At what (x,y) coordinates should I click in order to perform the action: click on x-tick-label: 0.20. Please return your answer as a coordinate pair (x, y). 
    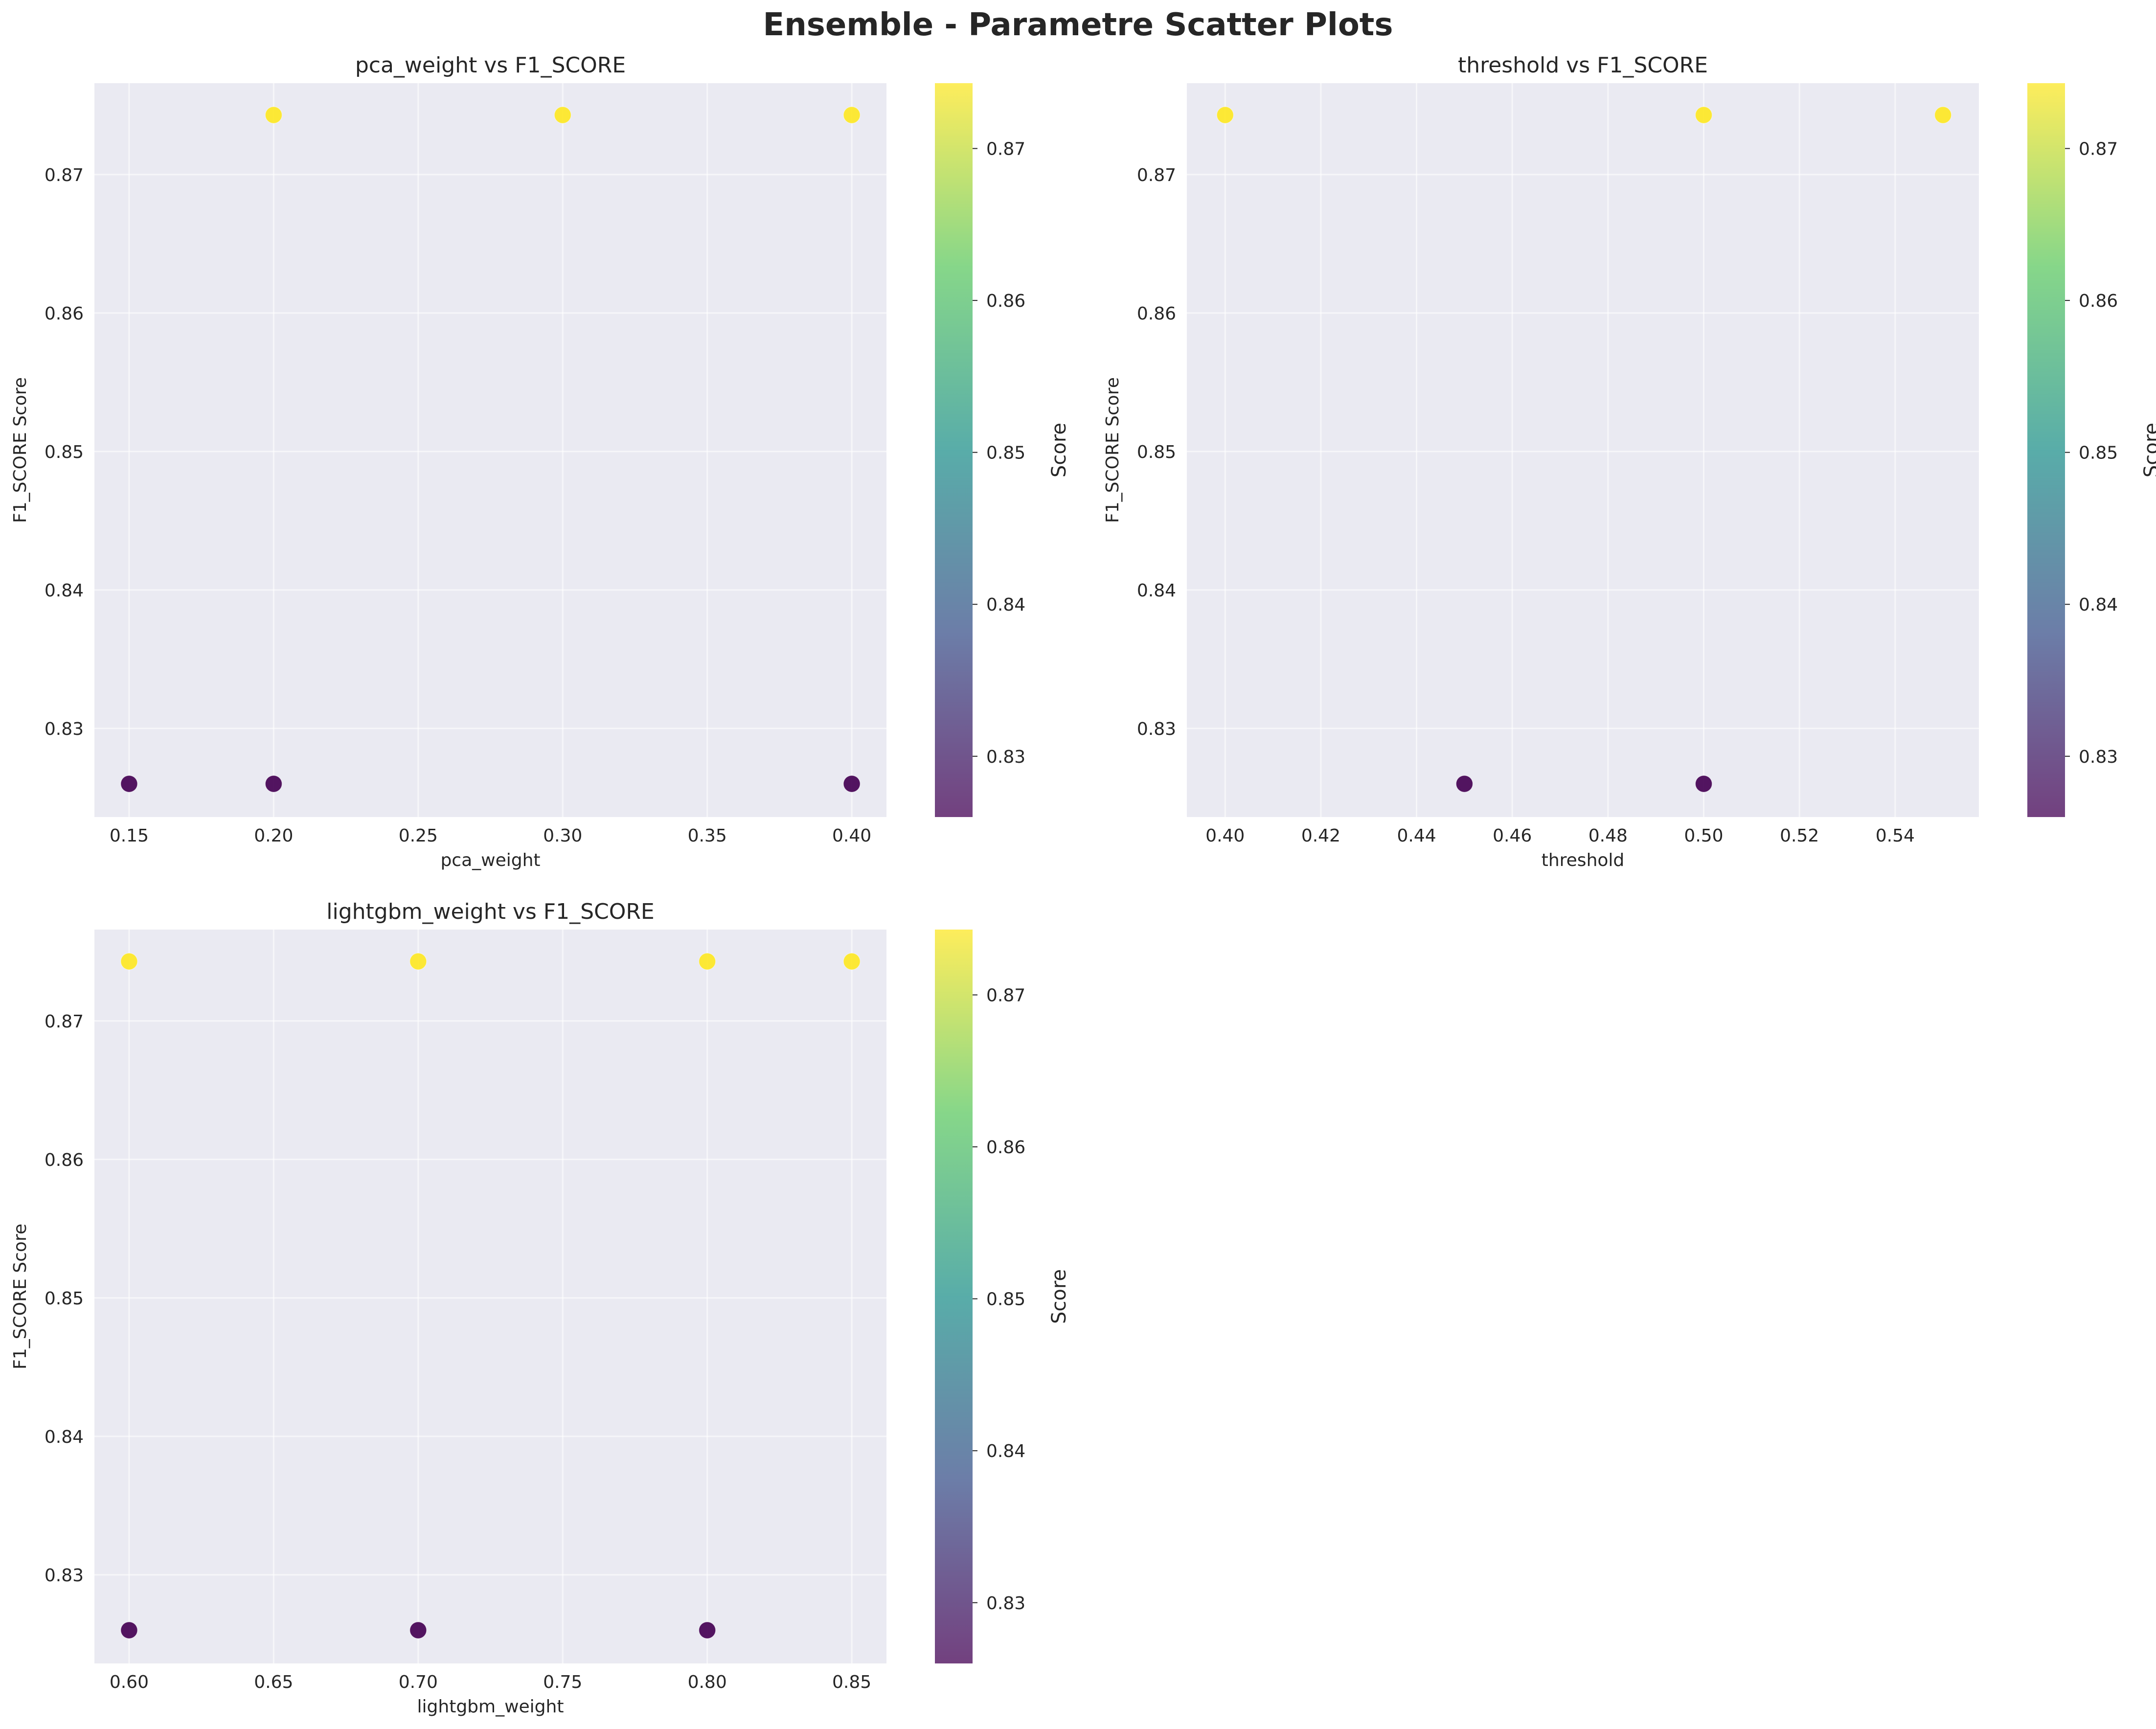
    Looking at the image, I should click on (273, 836).